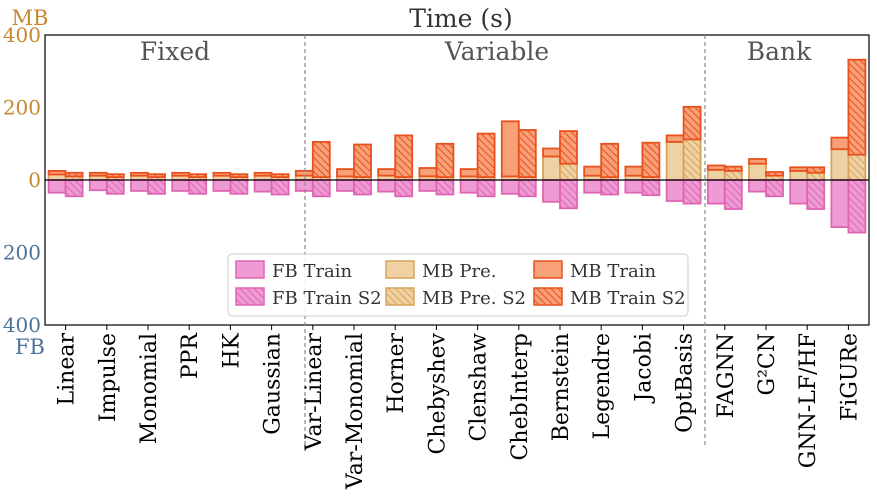 The width and height of the screenshot is (877, 498). What do you see at coordinates (551, 168) in the screenshot?
I see `bar-mb-pre-s1-bernstein` at bounding box center [551, 168].